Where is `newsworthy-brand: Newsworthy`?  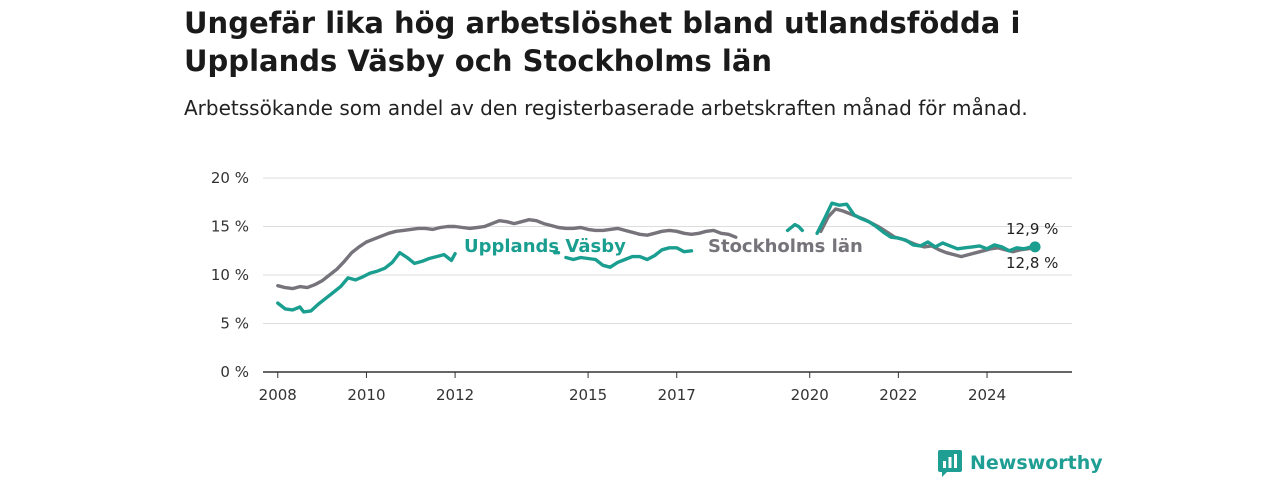
newsworthy-brand: Newsworthy is located at coordinates (1020, 463).